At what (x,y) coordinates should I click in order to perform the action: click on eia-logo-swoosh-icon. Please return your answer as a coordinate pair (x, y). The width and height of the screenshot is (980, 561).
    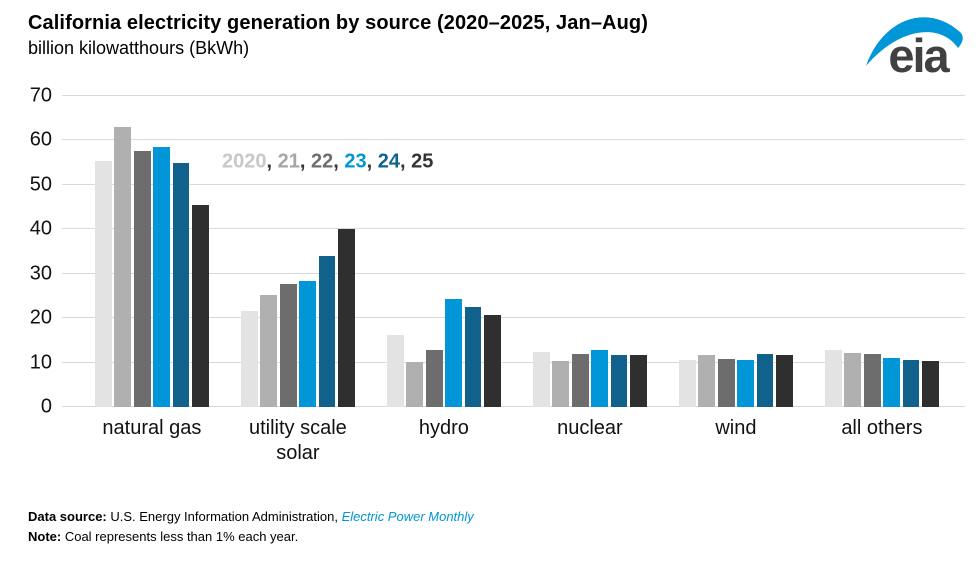
    Looking at the image, I should click on (914, 41).